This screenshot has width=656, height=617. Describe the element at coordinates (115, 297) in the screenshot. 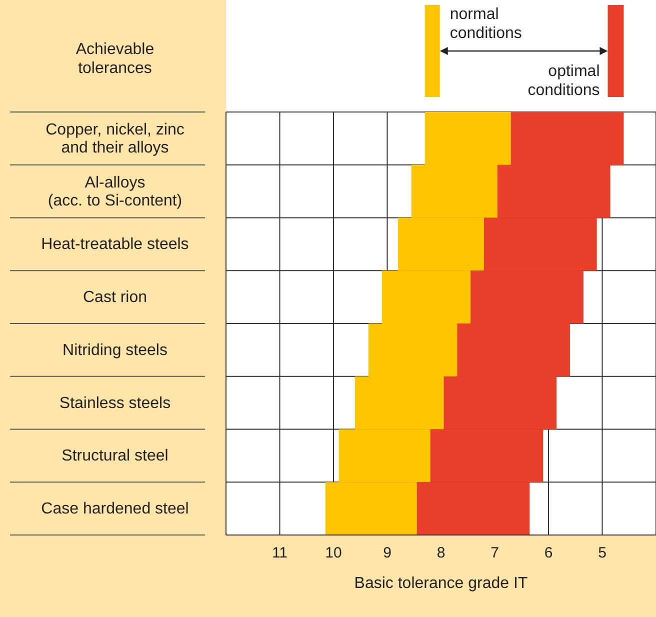

I see `y-tick-label: Cast rion` at that location.